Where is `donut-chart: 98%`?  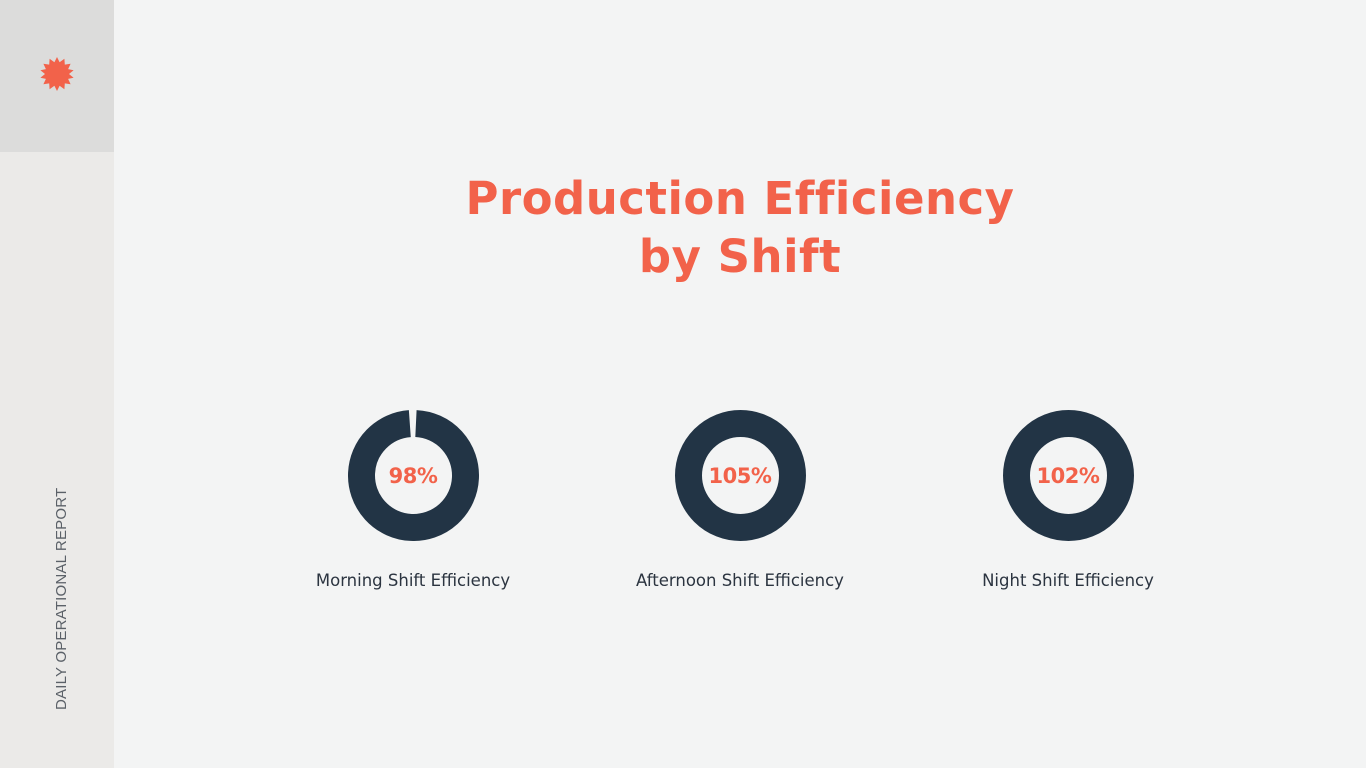
donut-chart: 98% is located at coordinates (413, 475).